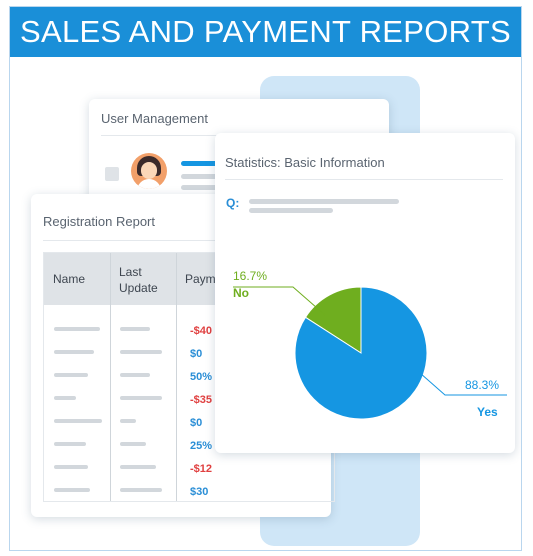 This screenshot has height=556, width=533. Describe the element at coordinates (201, 331) in the screenshot. I see `payment-cell: -$40` at that location.